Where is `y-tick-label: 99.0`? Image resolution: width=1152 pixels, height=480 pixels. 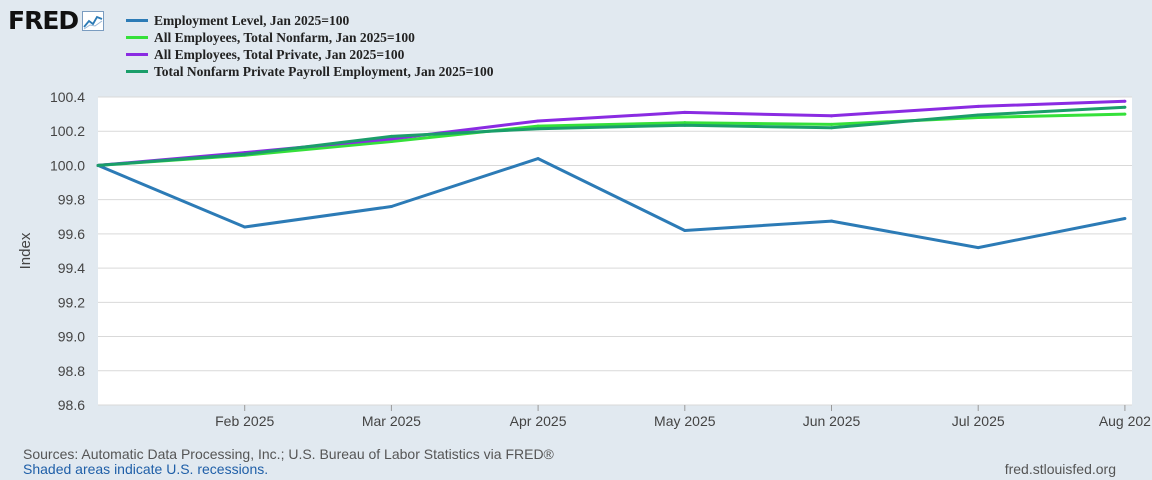
y-tick-label: 99.0 is located at coordinates (71, 337).